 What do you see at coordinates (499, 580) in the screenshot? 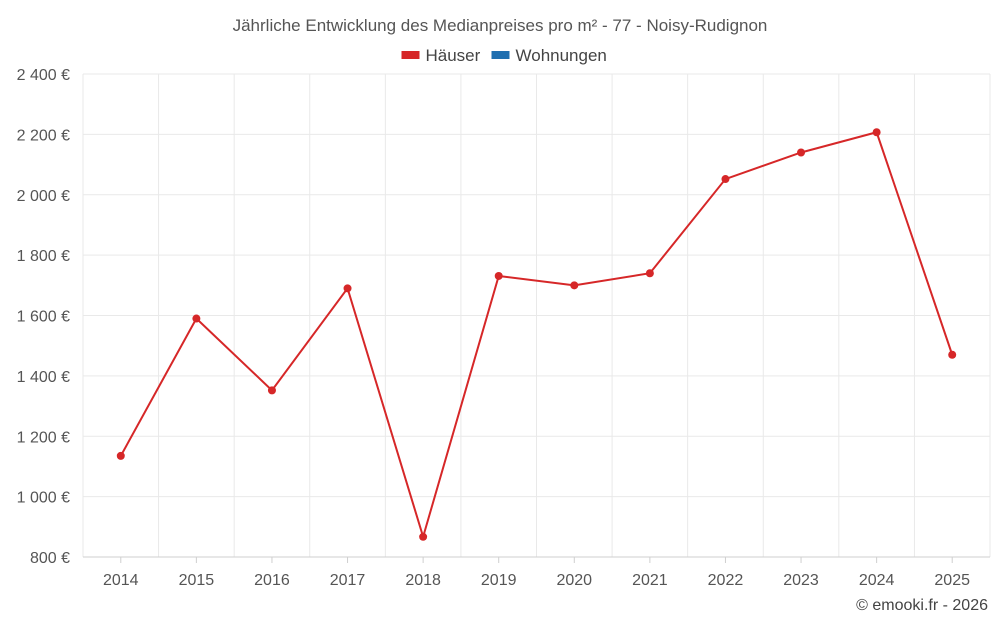
I see `x-tick-label: 2019` at bounding box center [499, 580].